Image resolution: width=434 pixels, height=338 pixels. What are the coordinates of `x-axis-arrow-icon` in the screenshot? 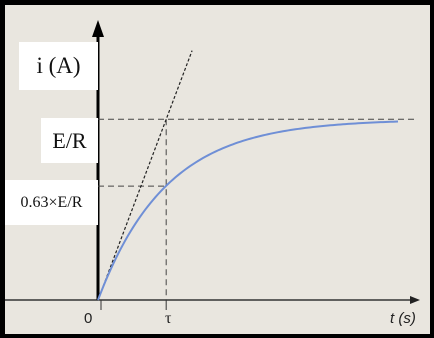 It's located at (415, 300).